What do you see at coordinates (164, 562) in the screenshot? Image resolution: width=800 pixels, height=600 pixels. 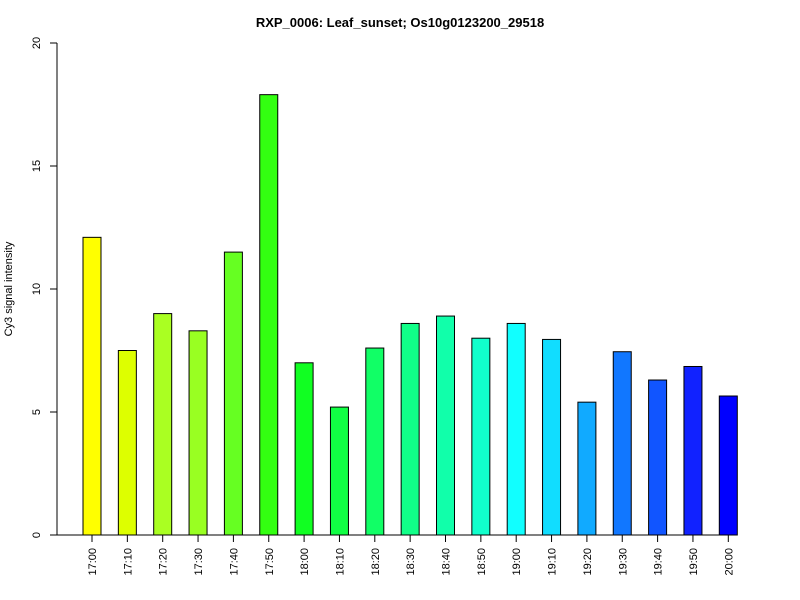 I see `x-tick-label: 17:20` at bounding box center [164, 562].